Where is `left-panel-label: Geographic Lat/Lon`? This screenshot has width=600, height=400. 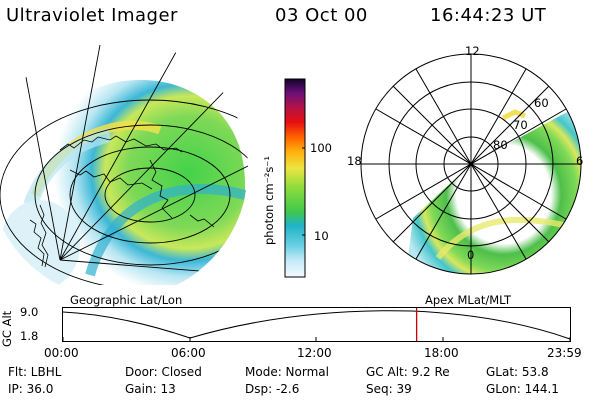 left-panel-label: Geographic Lat/Lon is located at coordinates (126, 300).